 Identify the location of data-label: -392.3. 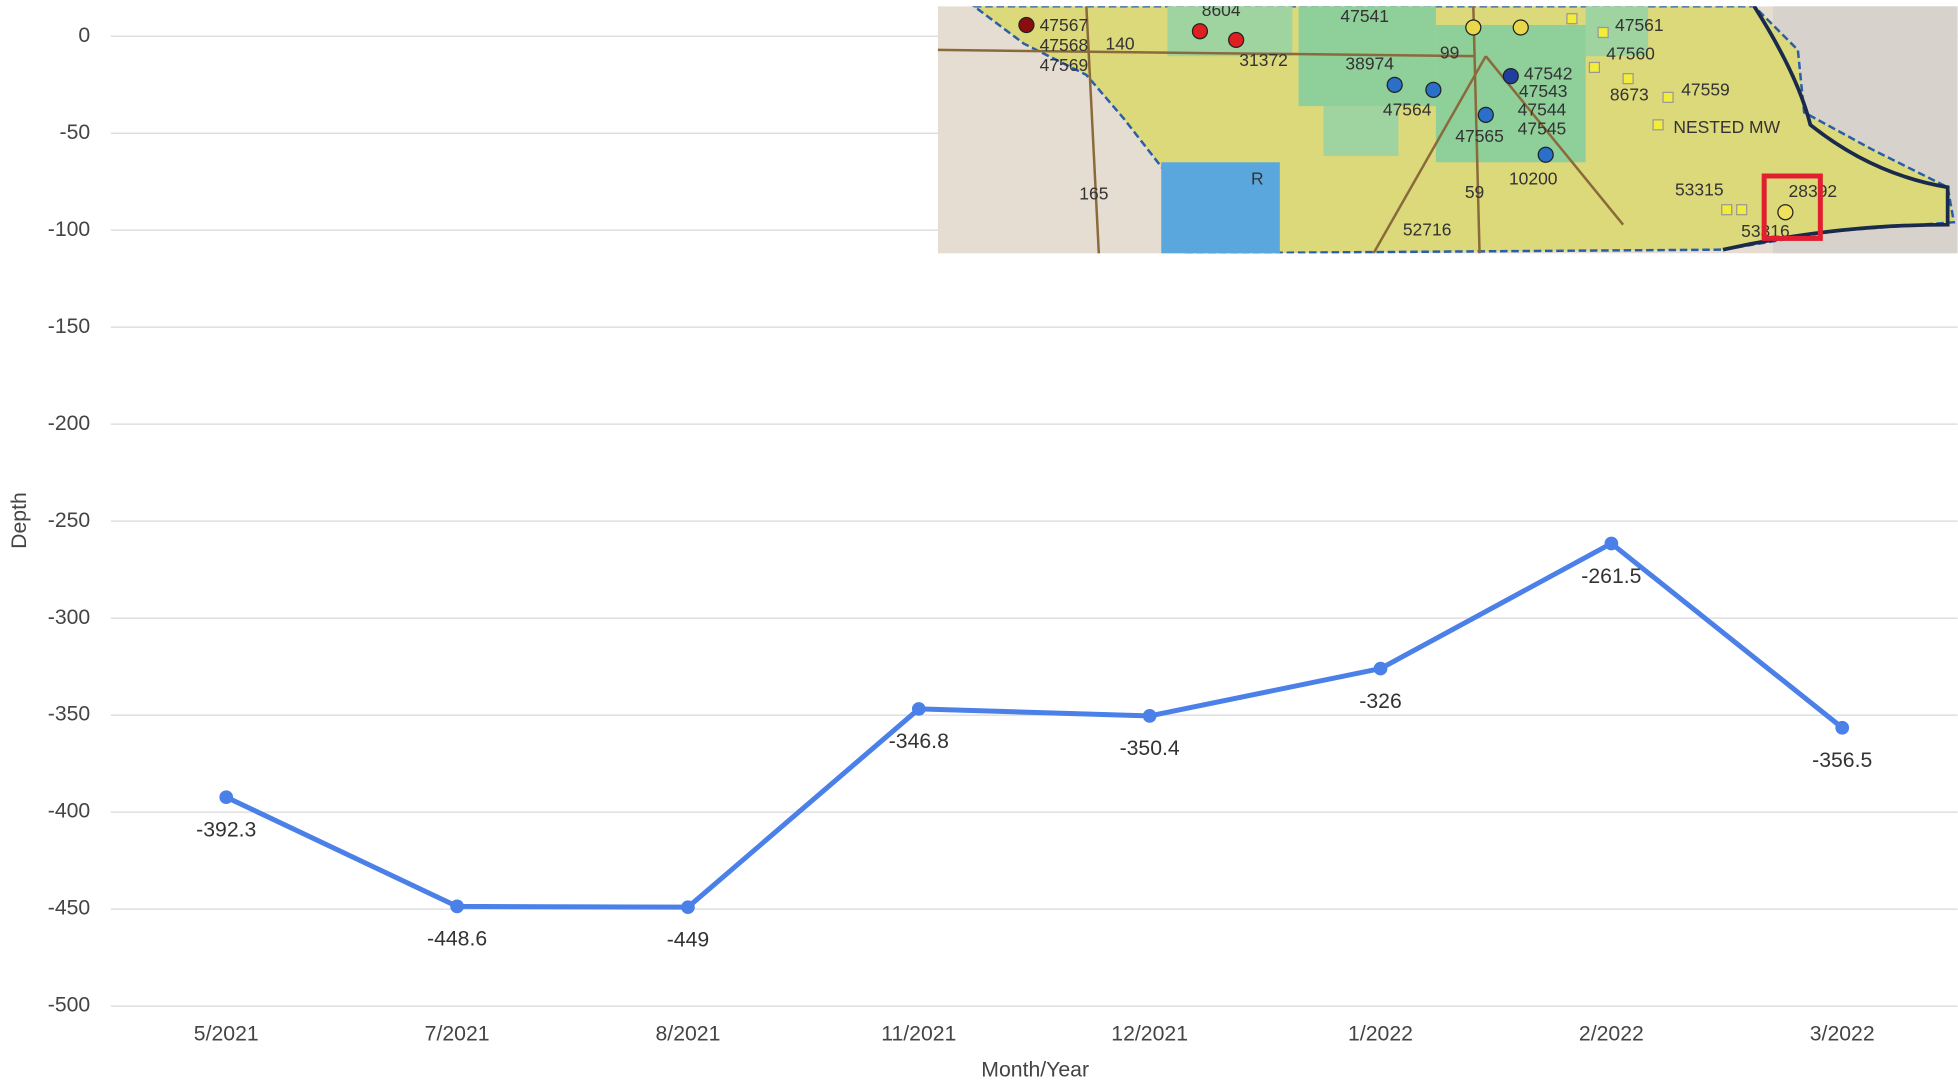
(226, 830).